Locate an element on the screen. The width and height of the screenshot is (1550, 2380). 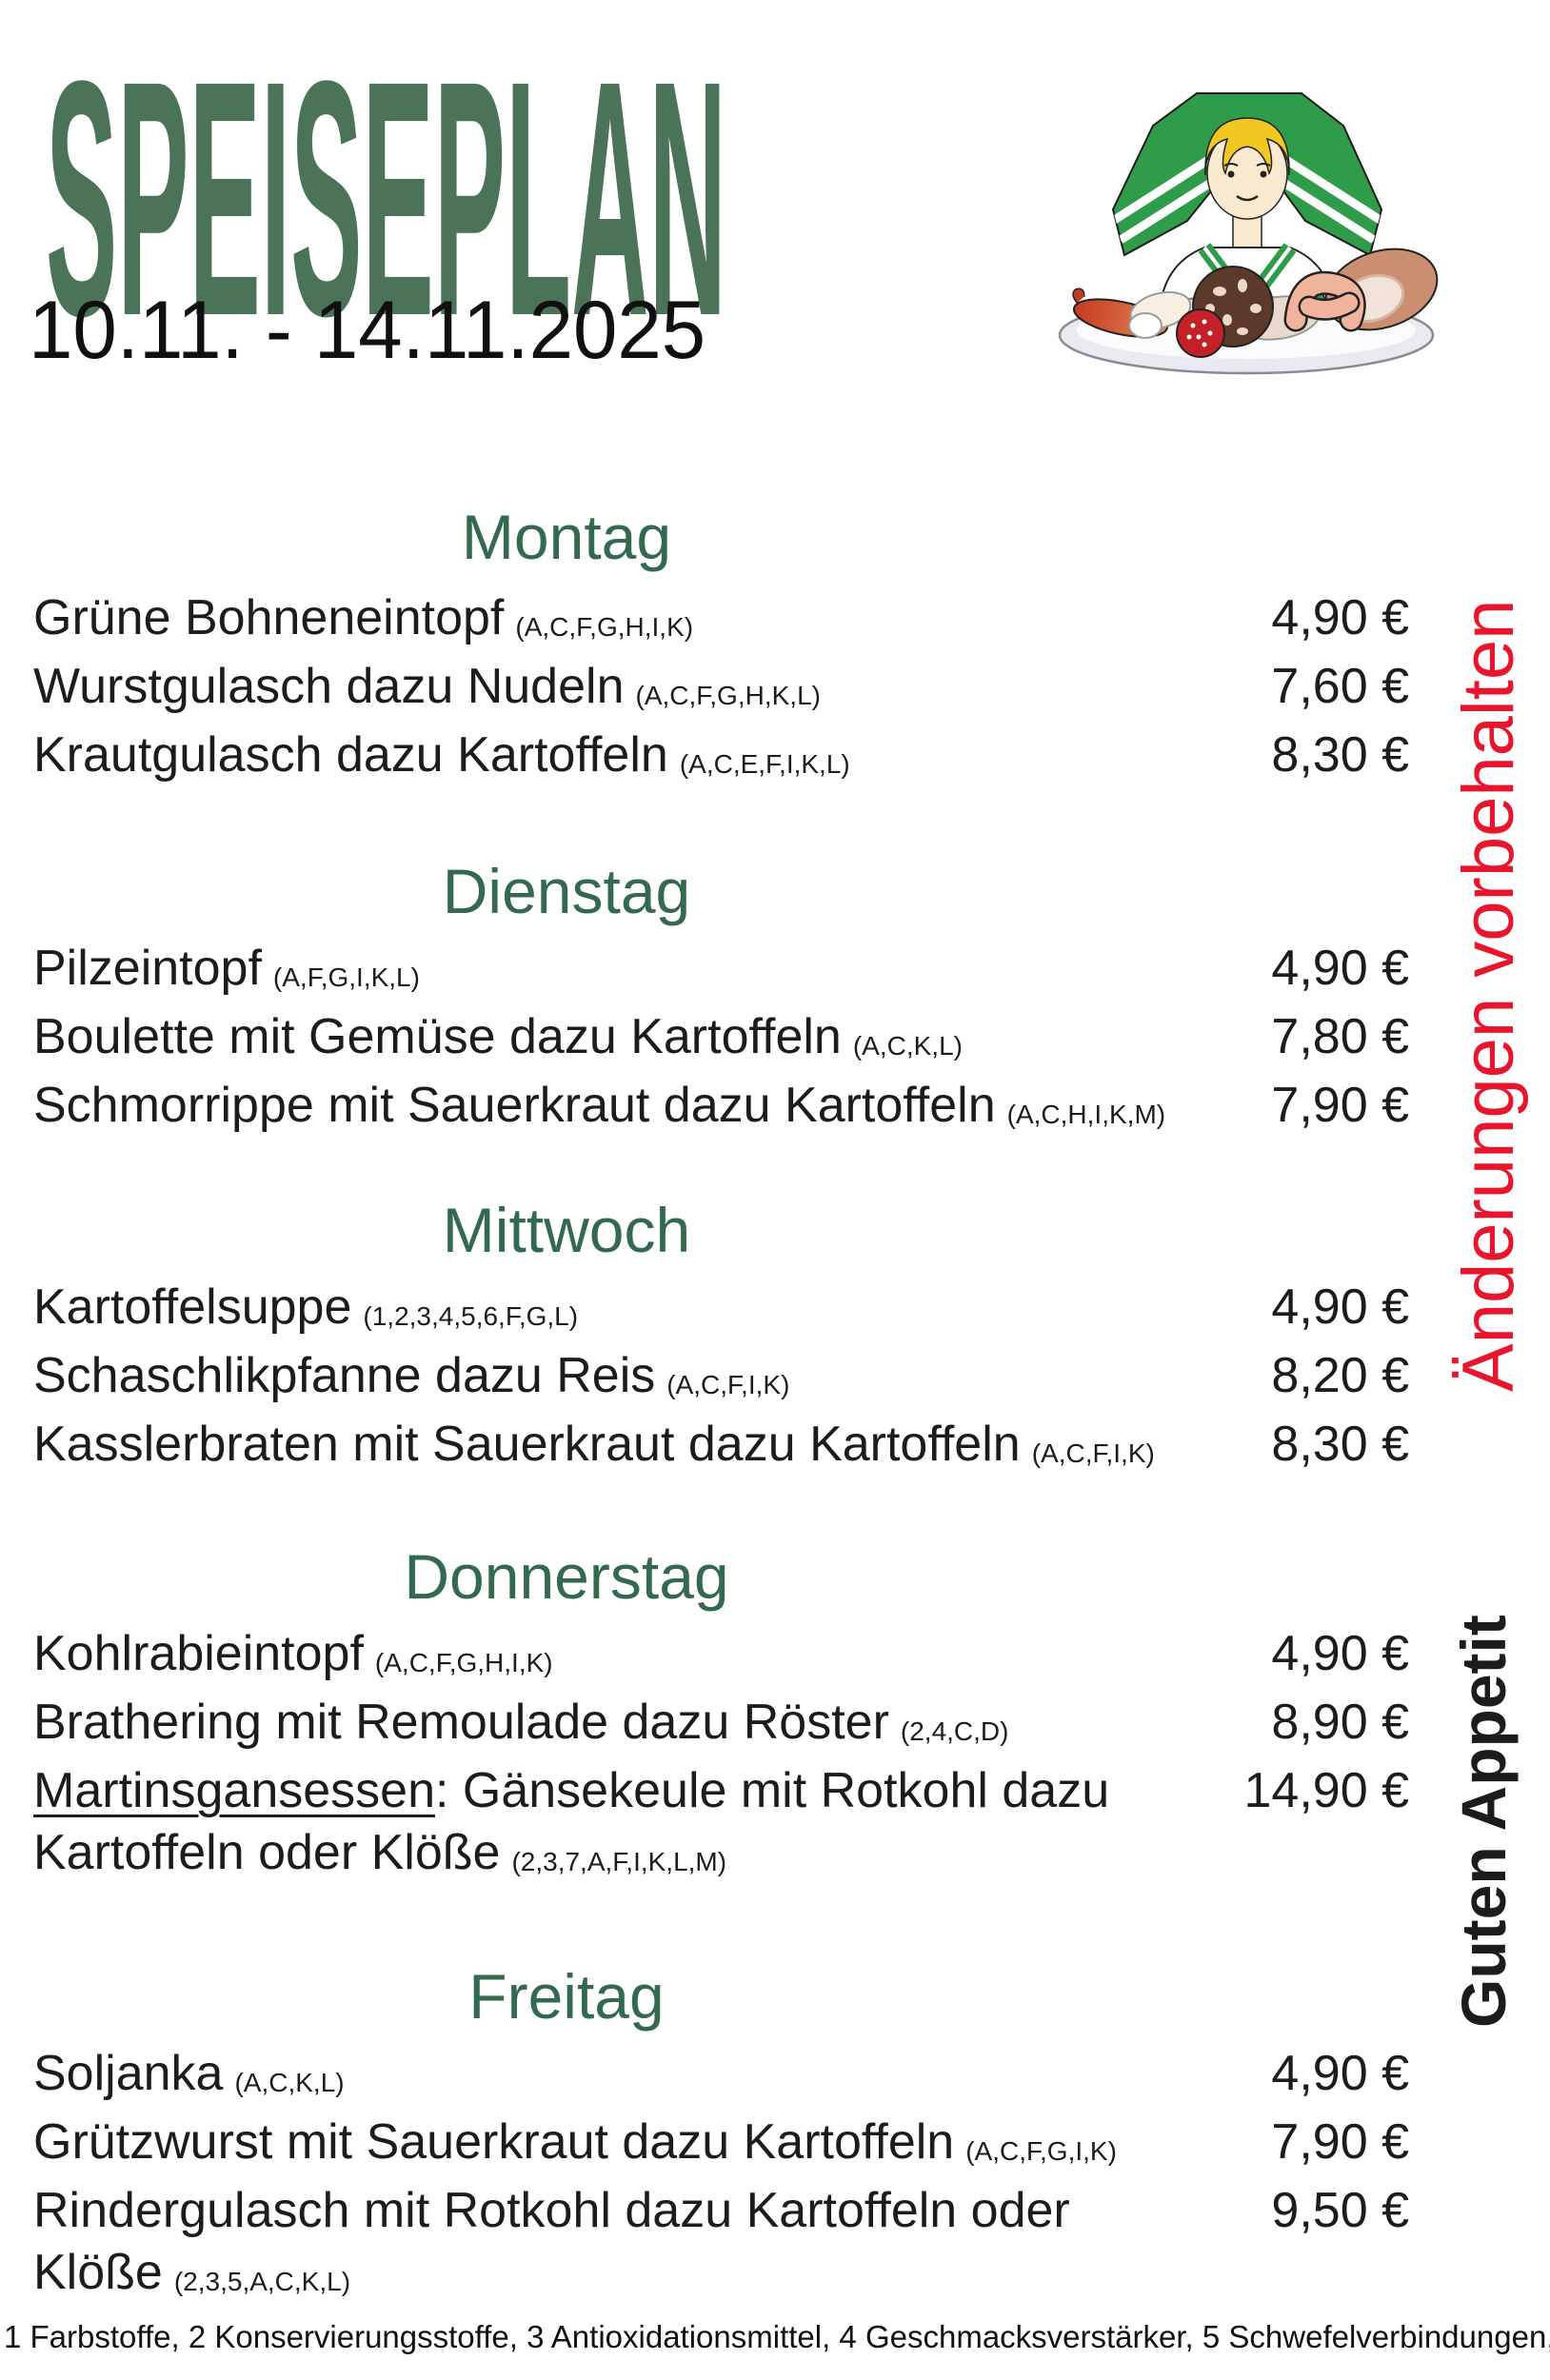
dish-name: Grüne Bohneneintopf is located at coordinates (269, 617).